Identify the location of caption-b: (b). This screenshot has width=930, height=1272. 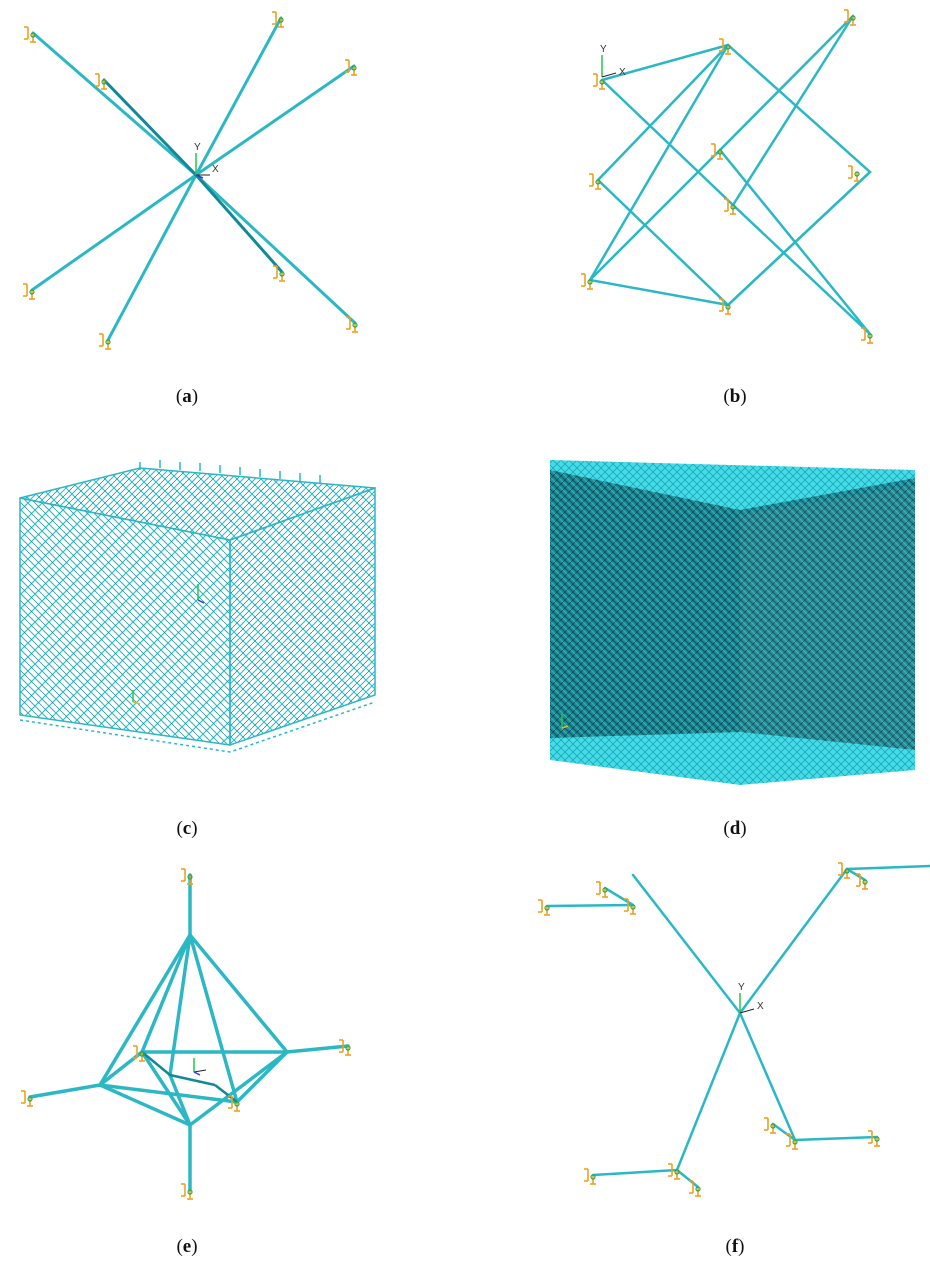
(735, 396).